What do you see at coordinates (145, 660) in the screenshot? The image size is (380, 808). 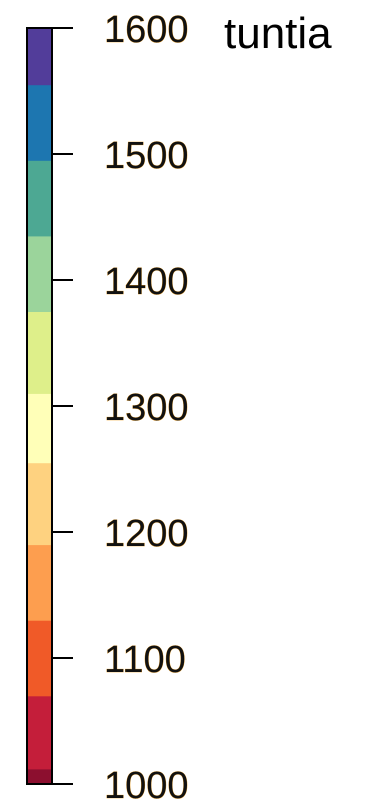 I see `tick-label-1100: 1100` at bounding box center [145, 660].